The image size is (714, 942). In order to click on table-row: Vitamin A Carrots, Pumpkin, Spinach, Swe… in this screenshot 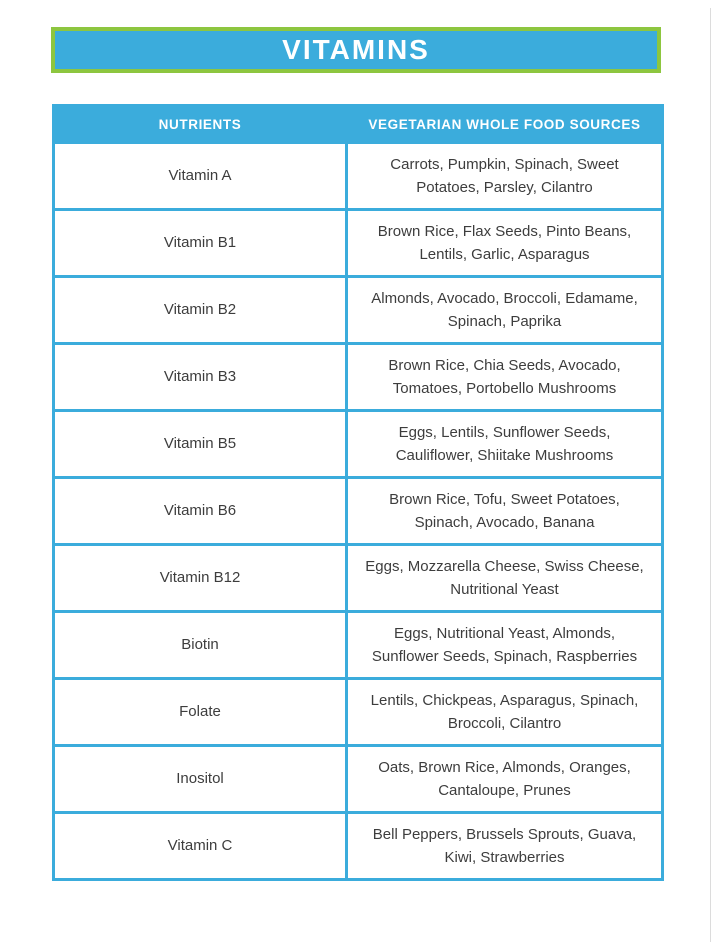, I will do `click(358, 176)`.